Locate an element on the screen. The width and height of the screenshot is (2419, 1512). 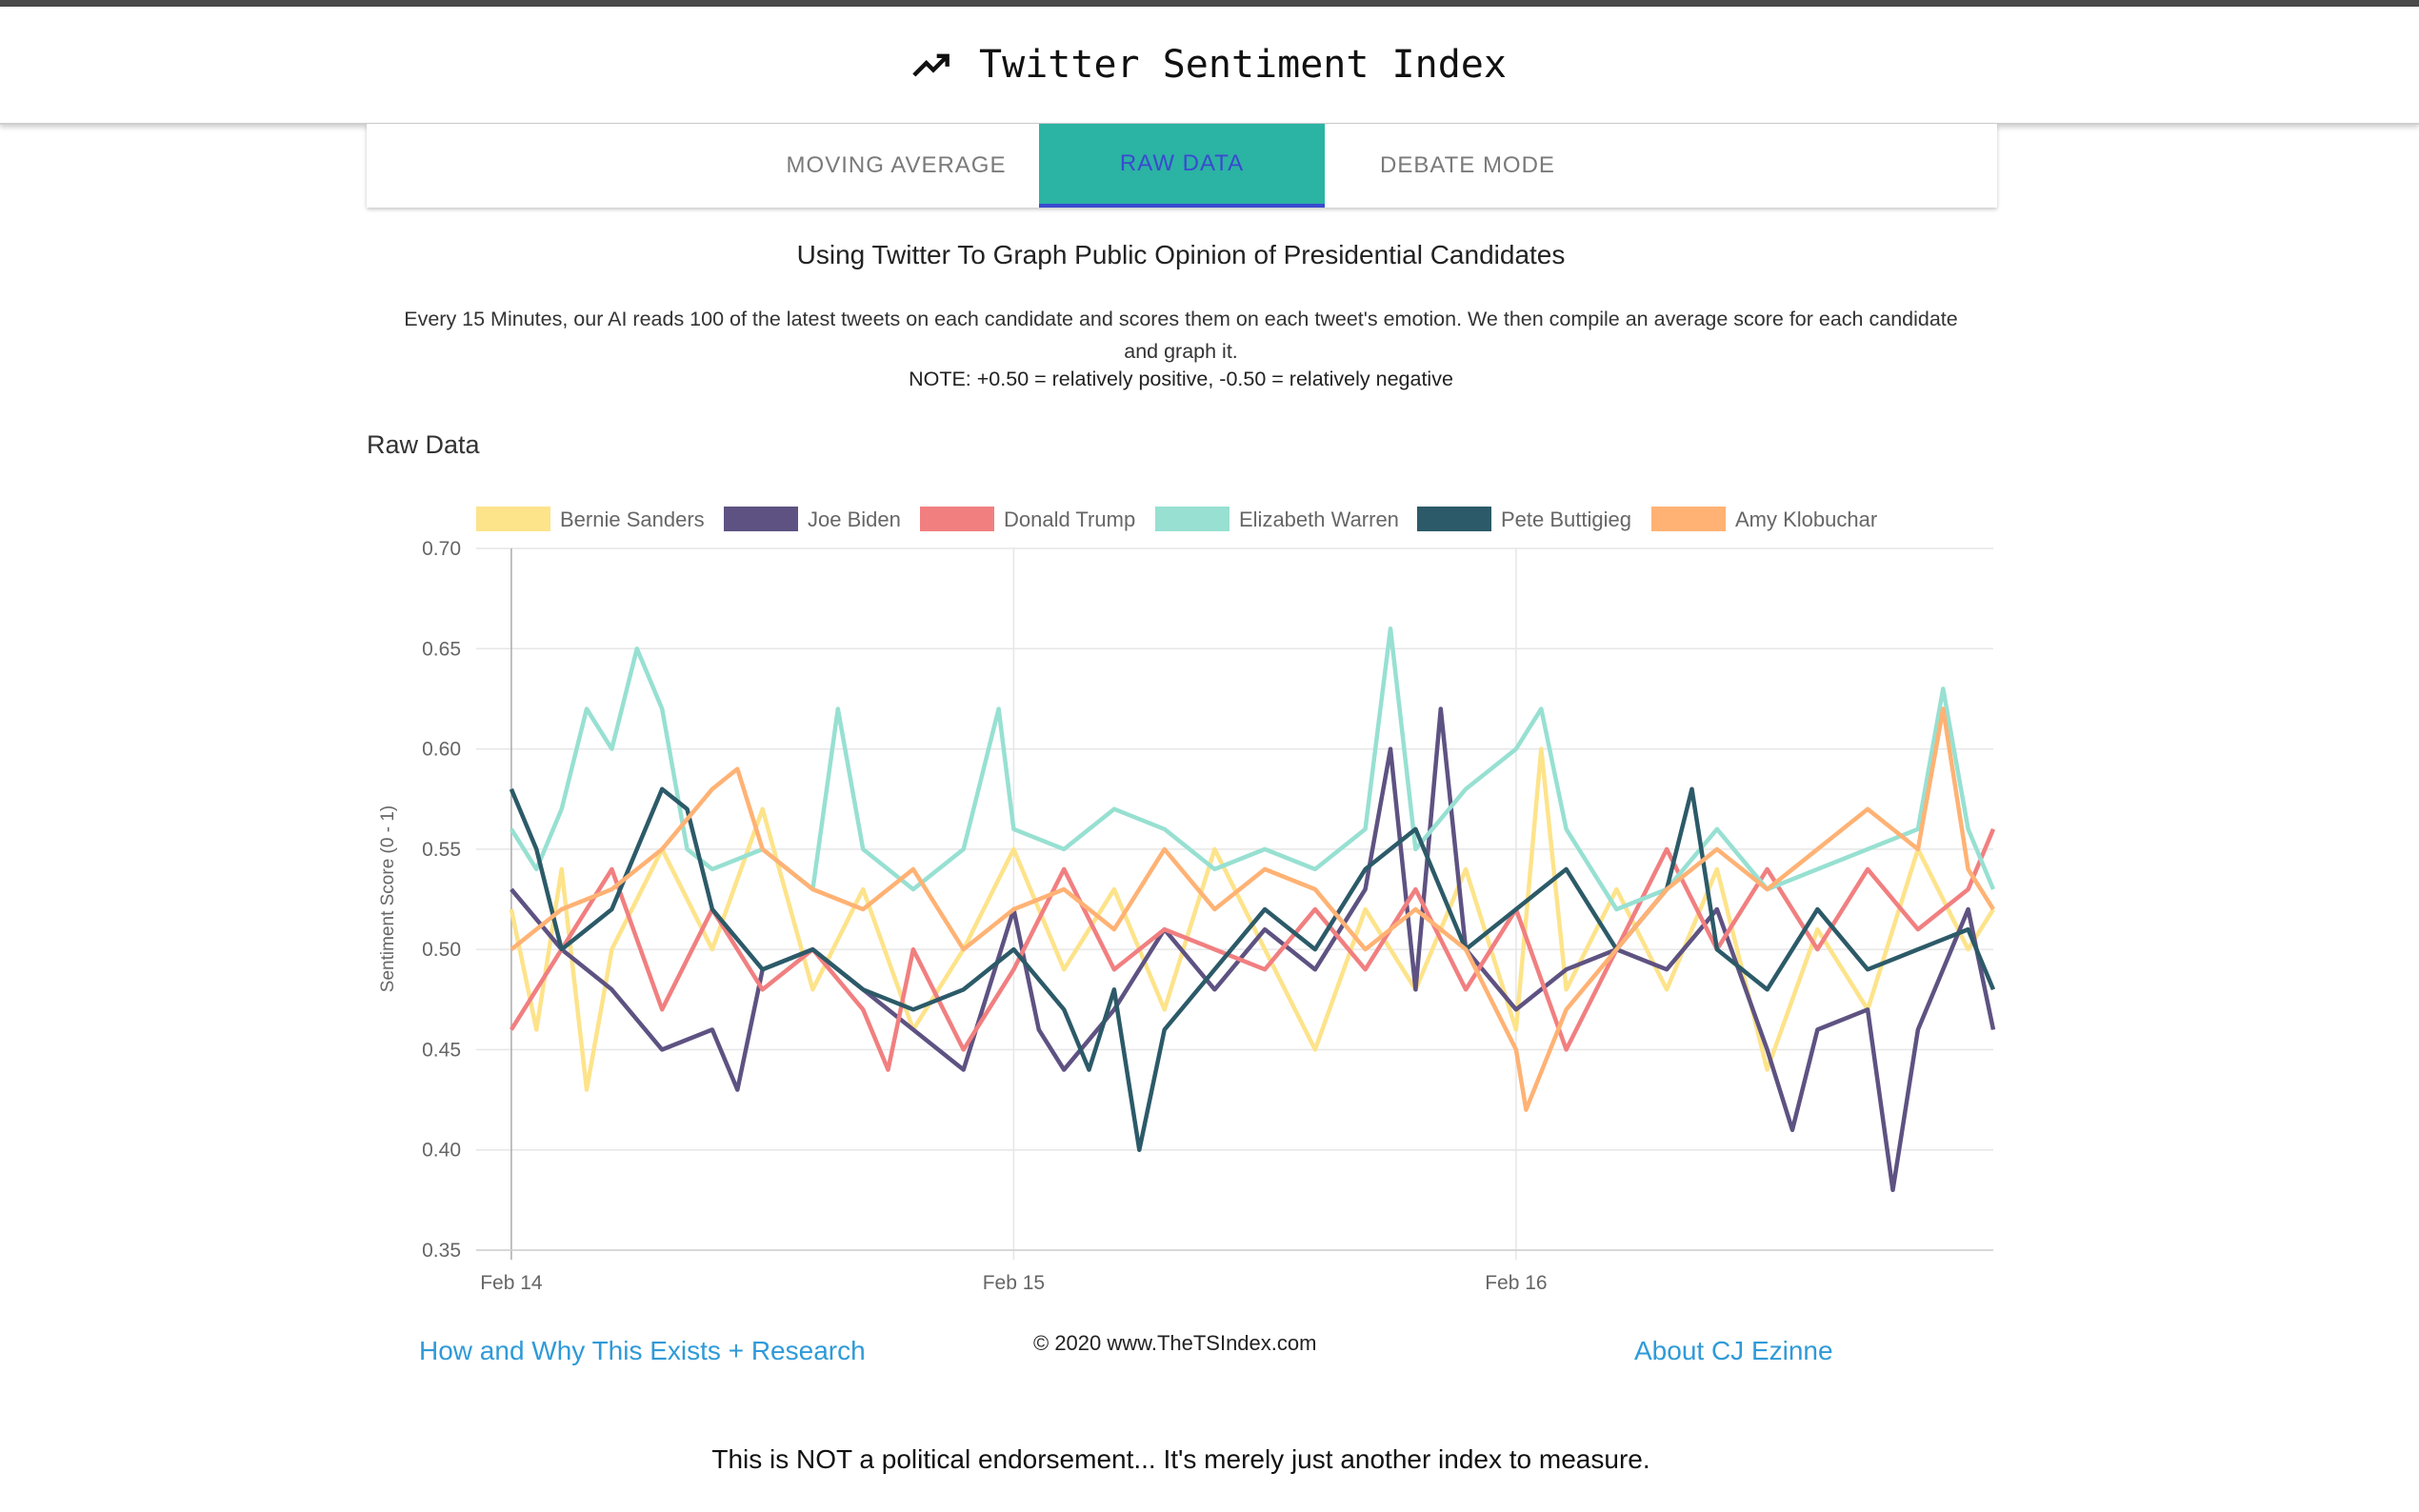
y-axis: 0.70 0.65 0.60 0.55 0.50 0.45 0.40 0.35 is located at coordinates (441, 900).